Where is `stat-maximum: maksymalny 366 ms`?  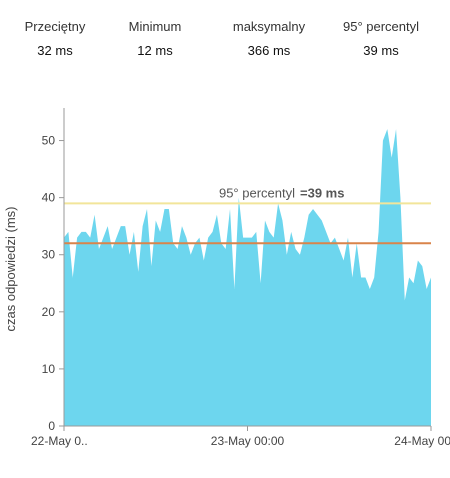 stat-maximum: maksymalny 366 ms is located at coordinates (269, 39).